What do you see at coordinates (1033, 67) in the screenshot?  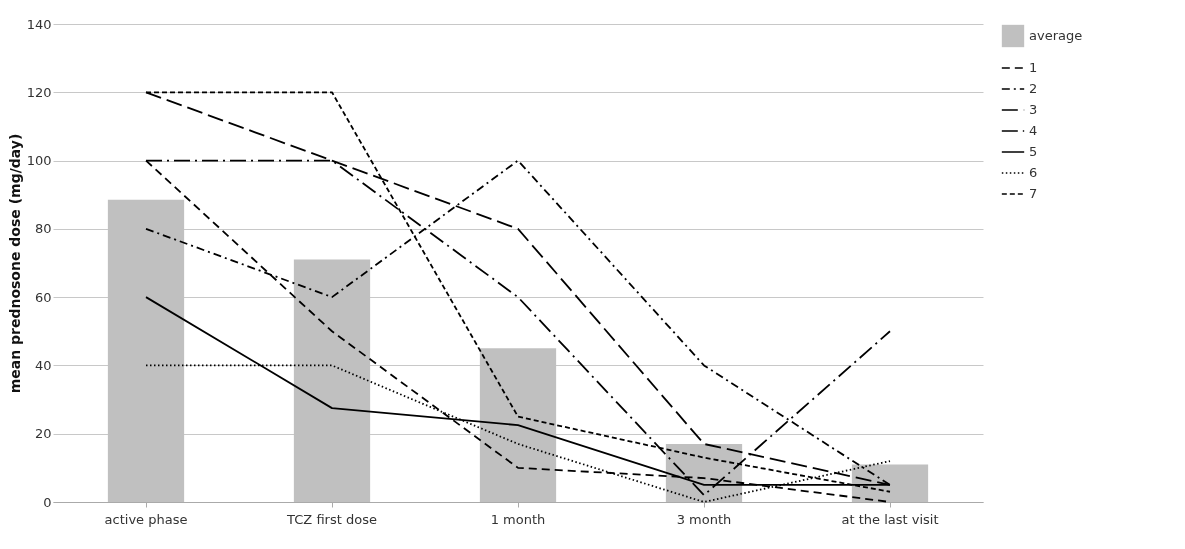 I see `legend-label: 1` at bounding box center [1033, 67].